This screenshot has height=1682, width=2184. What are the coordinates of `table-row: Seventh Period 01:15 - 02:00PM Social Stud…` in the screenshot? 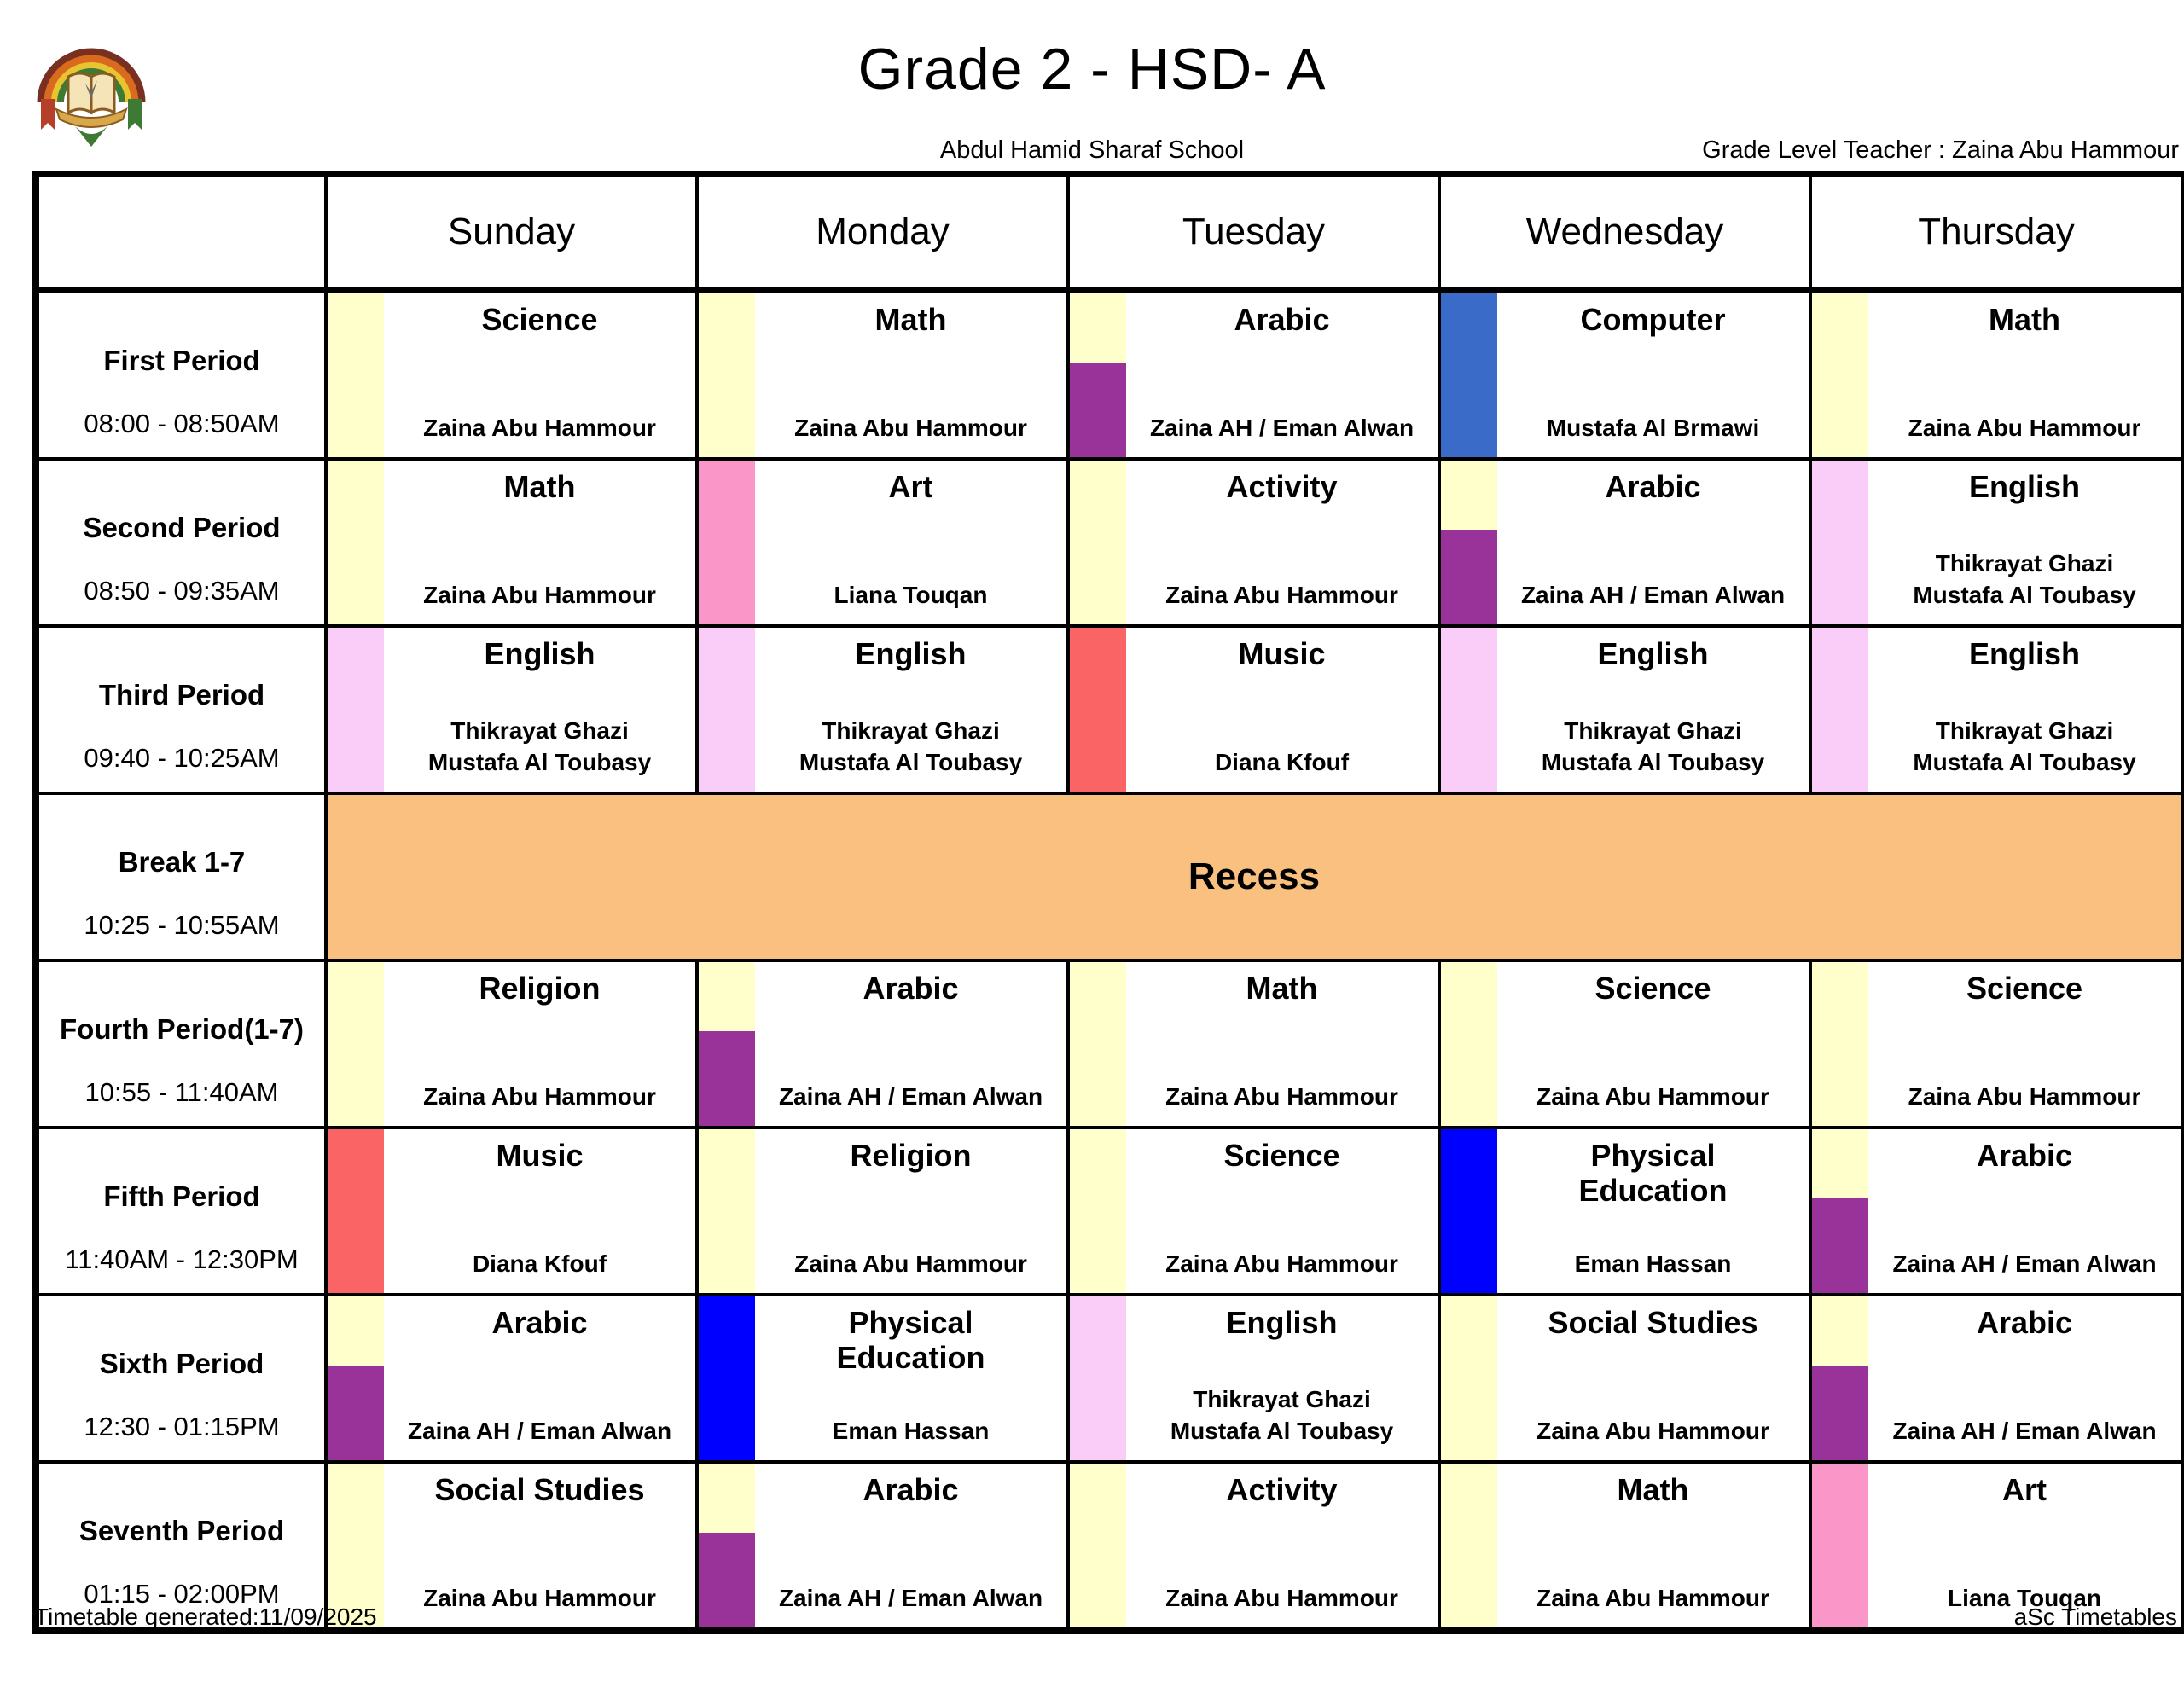 It's located at (1109, 1546).